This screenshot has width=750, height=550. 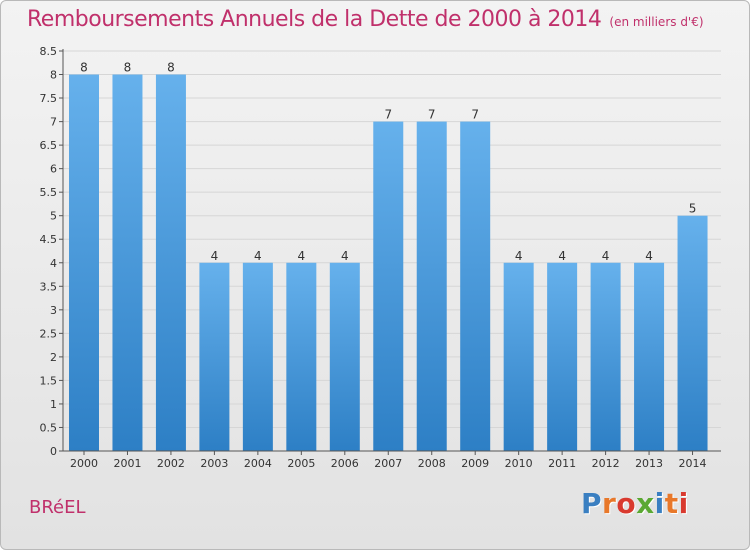 I want to click on bar-2006, so click(x=344, y=356).